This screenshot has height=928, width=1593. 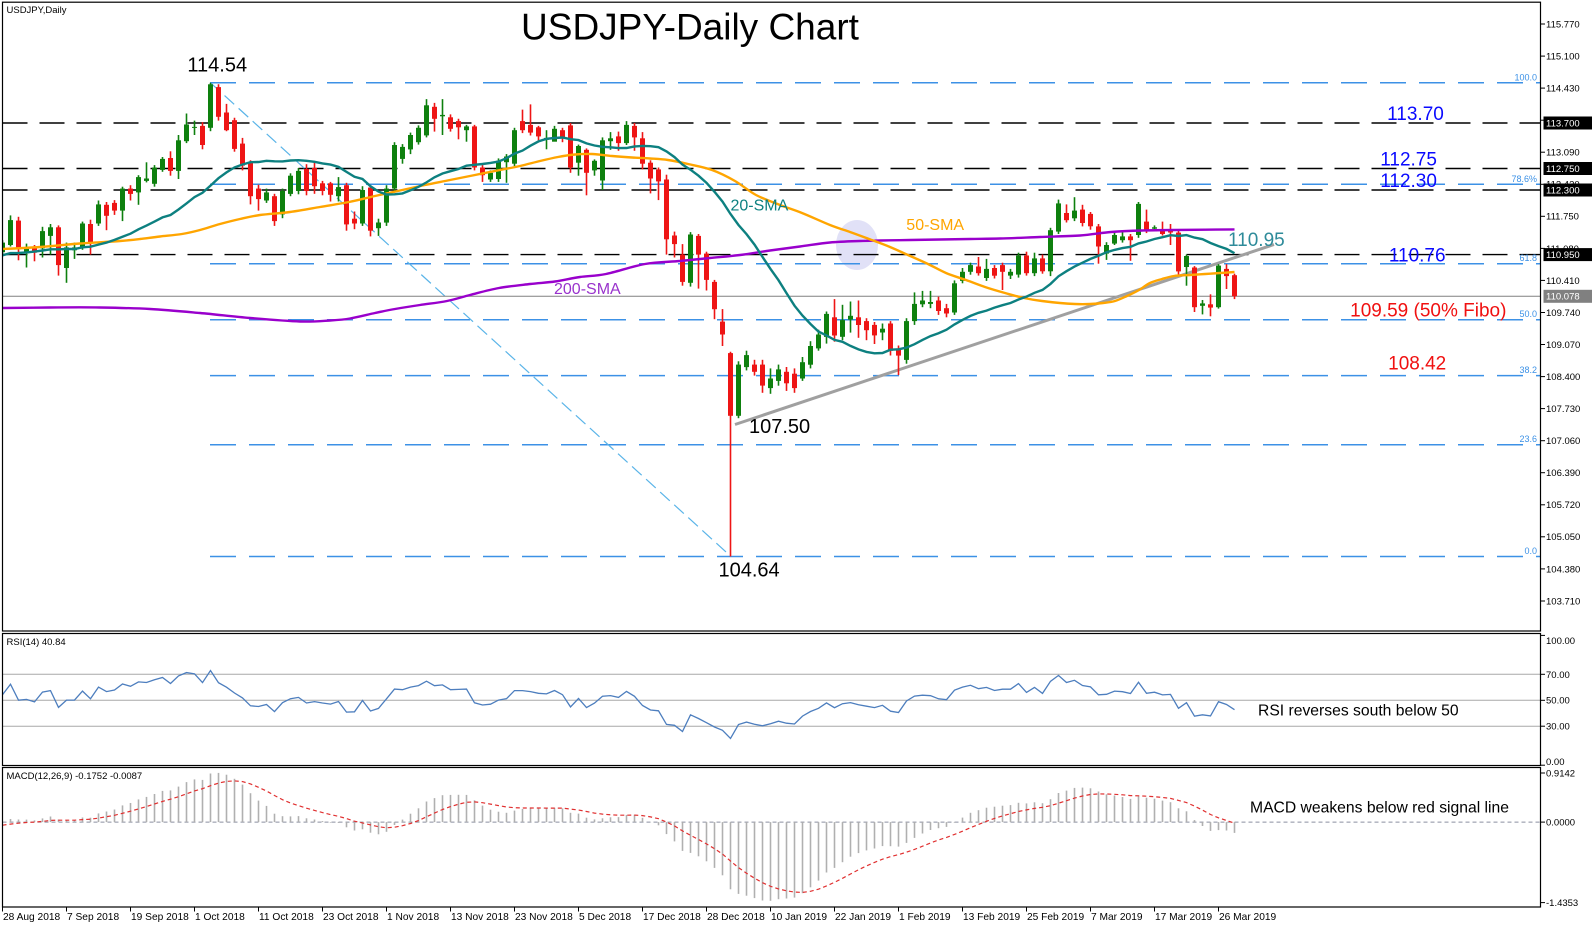 What do you see at coordinates (1560, 773) in the screenshot?
I see `svg-text: 0.9142` at bounding box center [1560, 773].